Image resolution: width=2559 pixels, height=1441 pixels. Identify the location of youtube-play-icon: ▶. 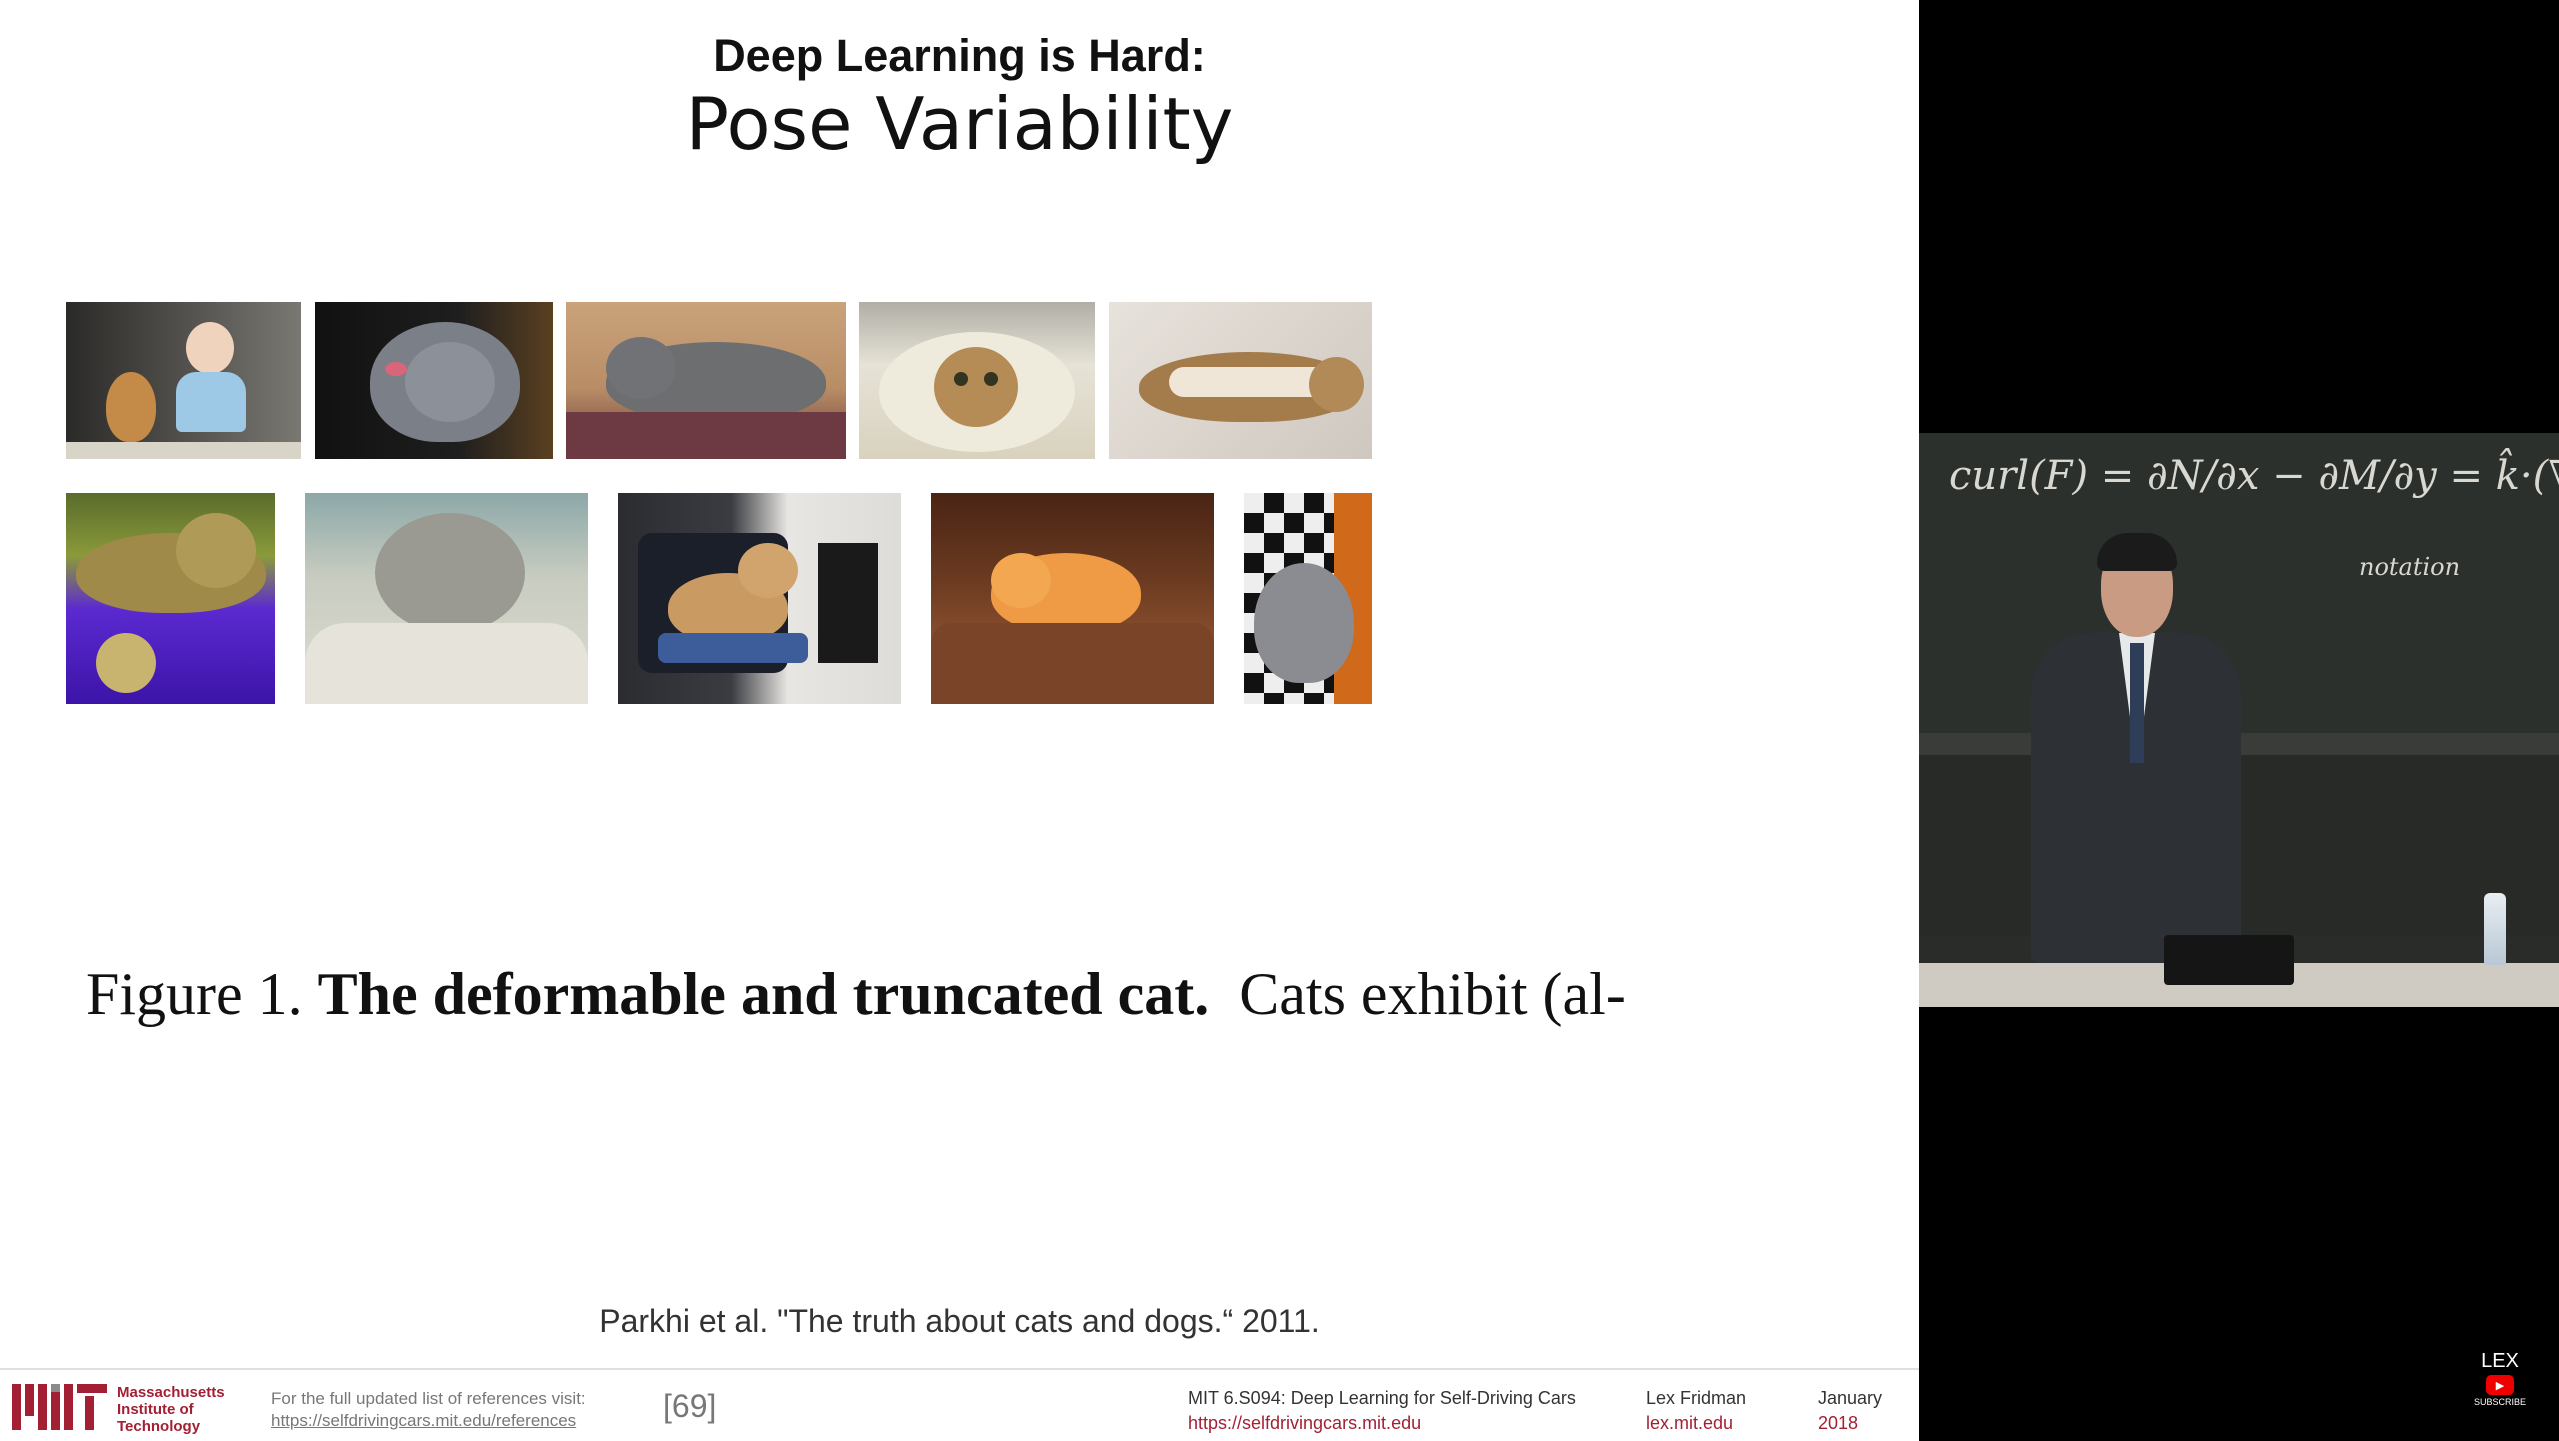
(2500, 1385).